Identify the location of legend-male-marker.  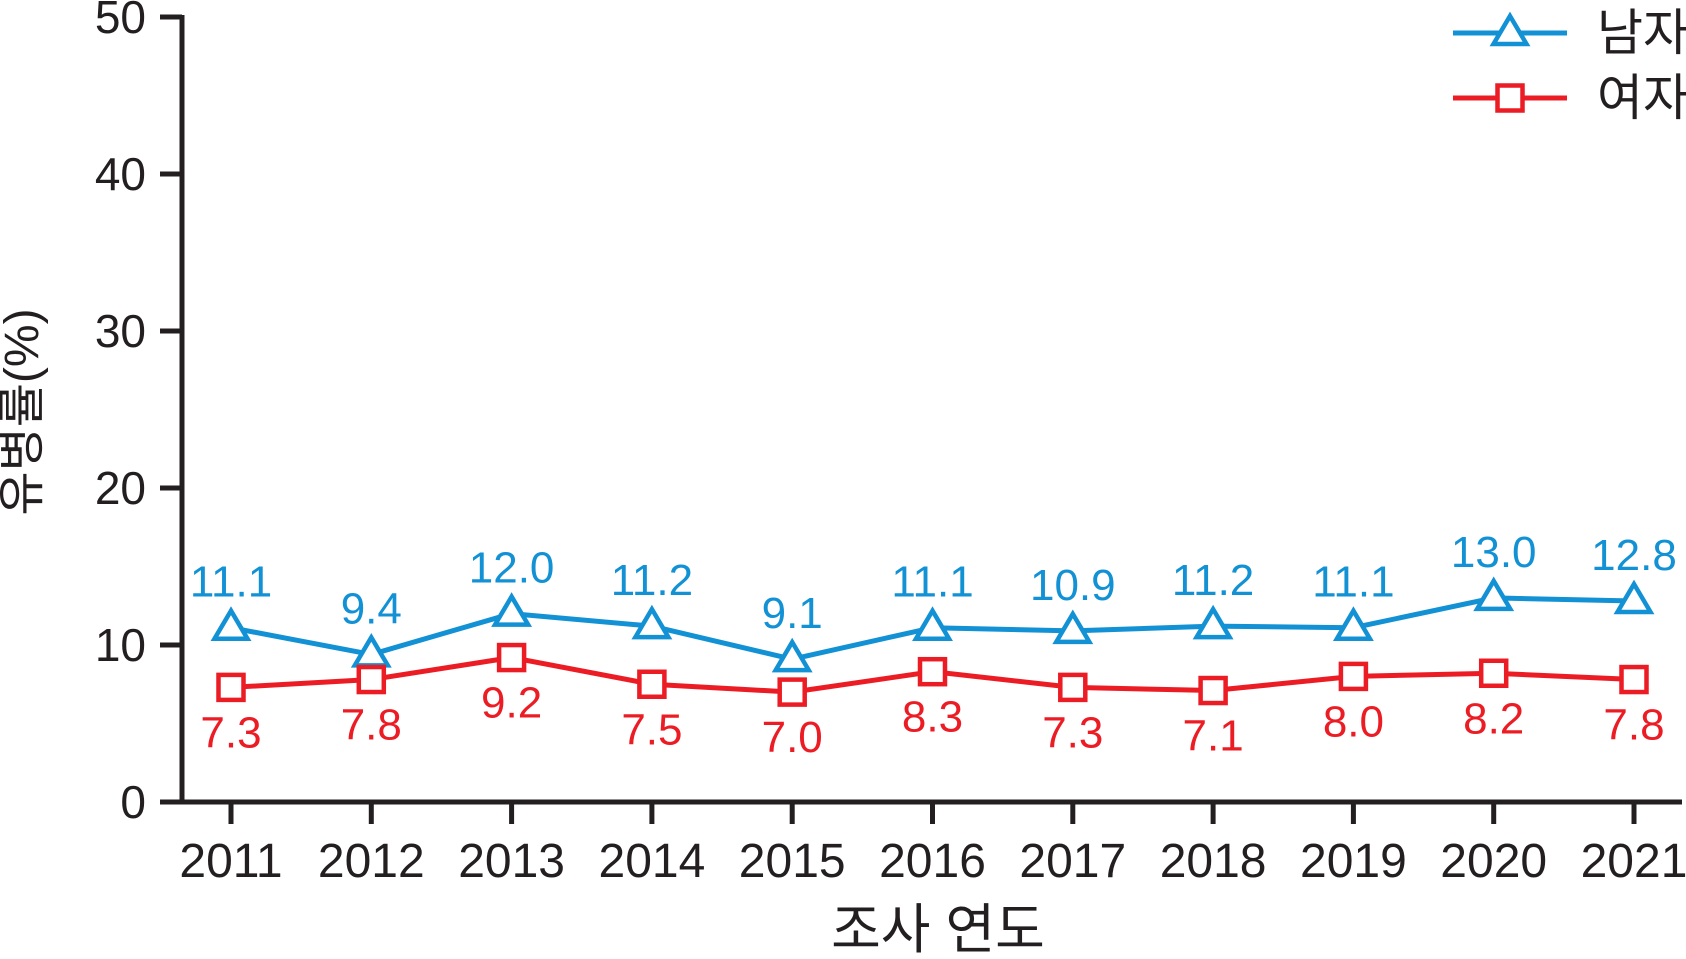
(1510, 29).